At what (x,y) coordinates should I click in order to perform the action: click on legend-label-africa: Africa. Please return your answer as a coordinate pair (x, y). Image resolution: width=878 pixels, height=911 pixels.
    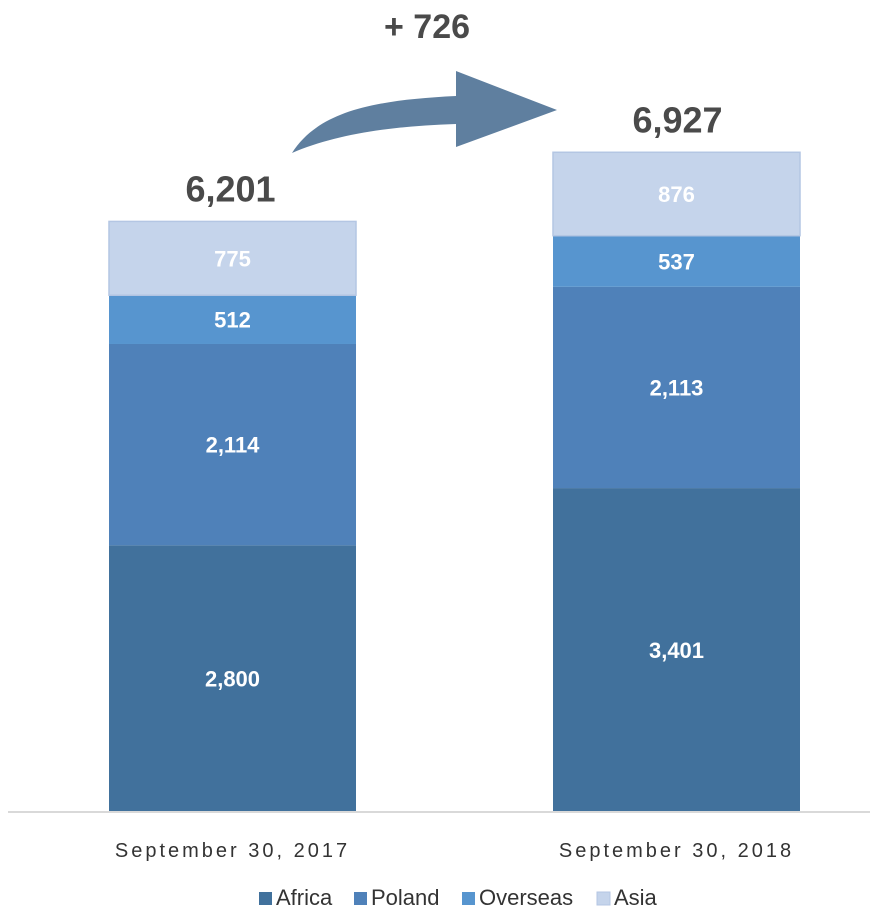
    Looking at the image, I should click on (304, 897).